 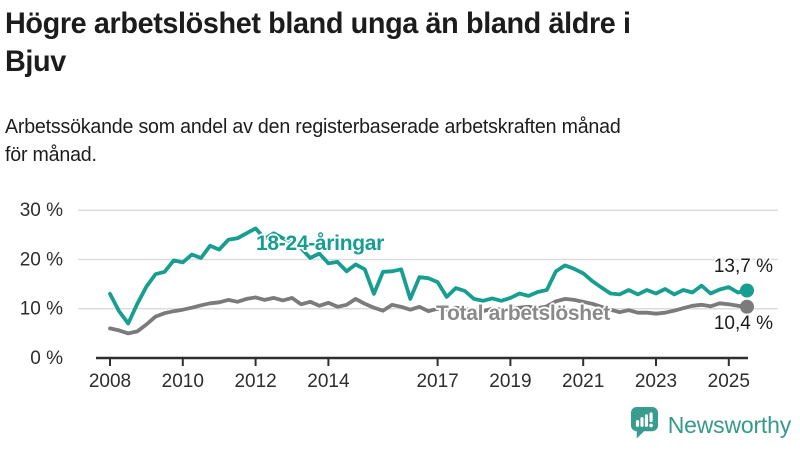 I want to click on y-axis-tick-label: 10 %, so click(x=41, y=309).